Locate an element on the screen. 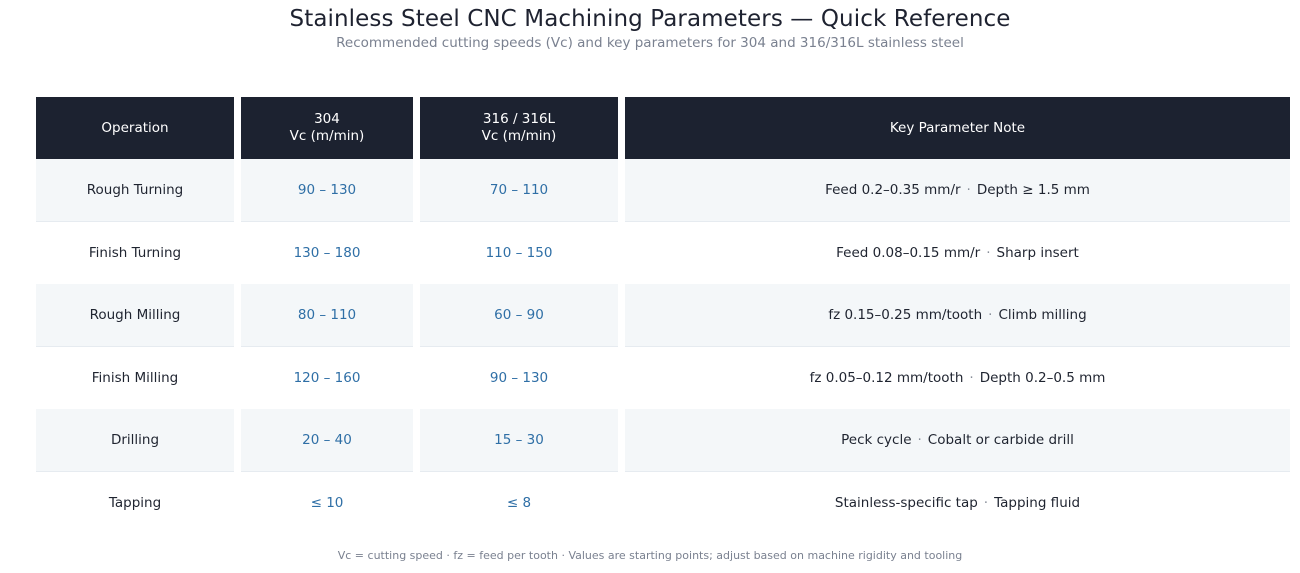 The image size is (1300, 573). operation-cell: Tapping is located at coordinates (135, 503).